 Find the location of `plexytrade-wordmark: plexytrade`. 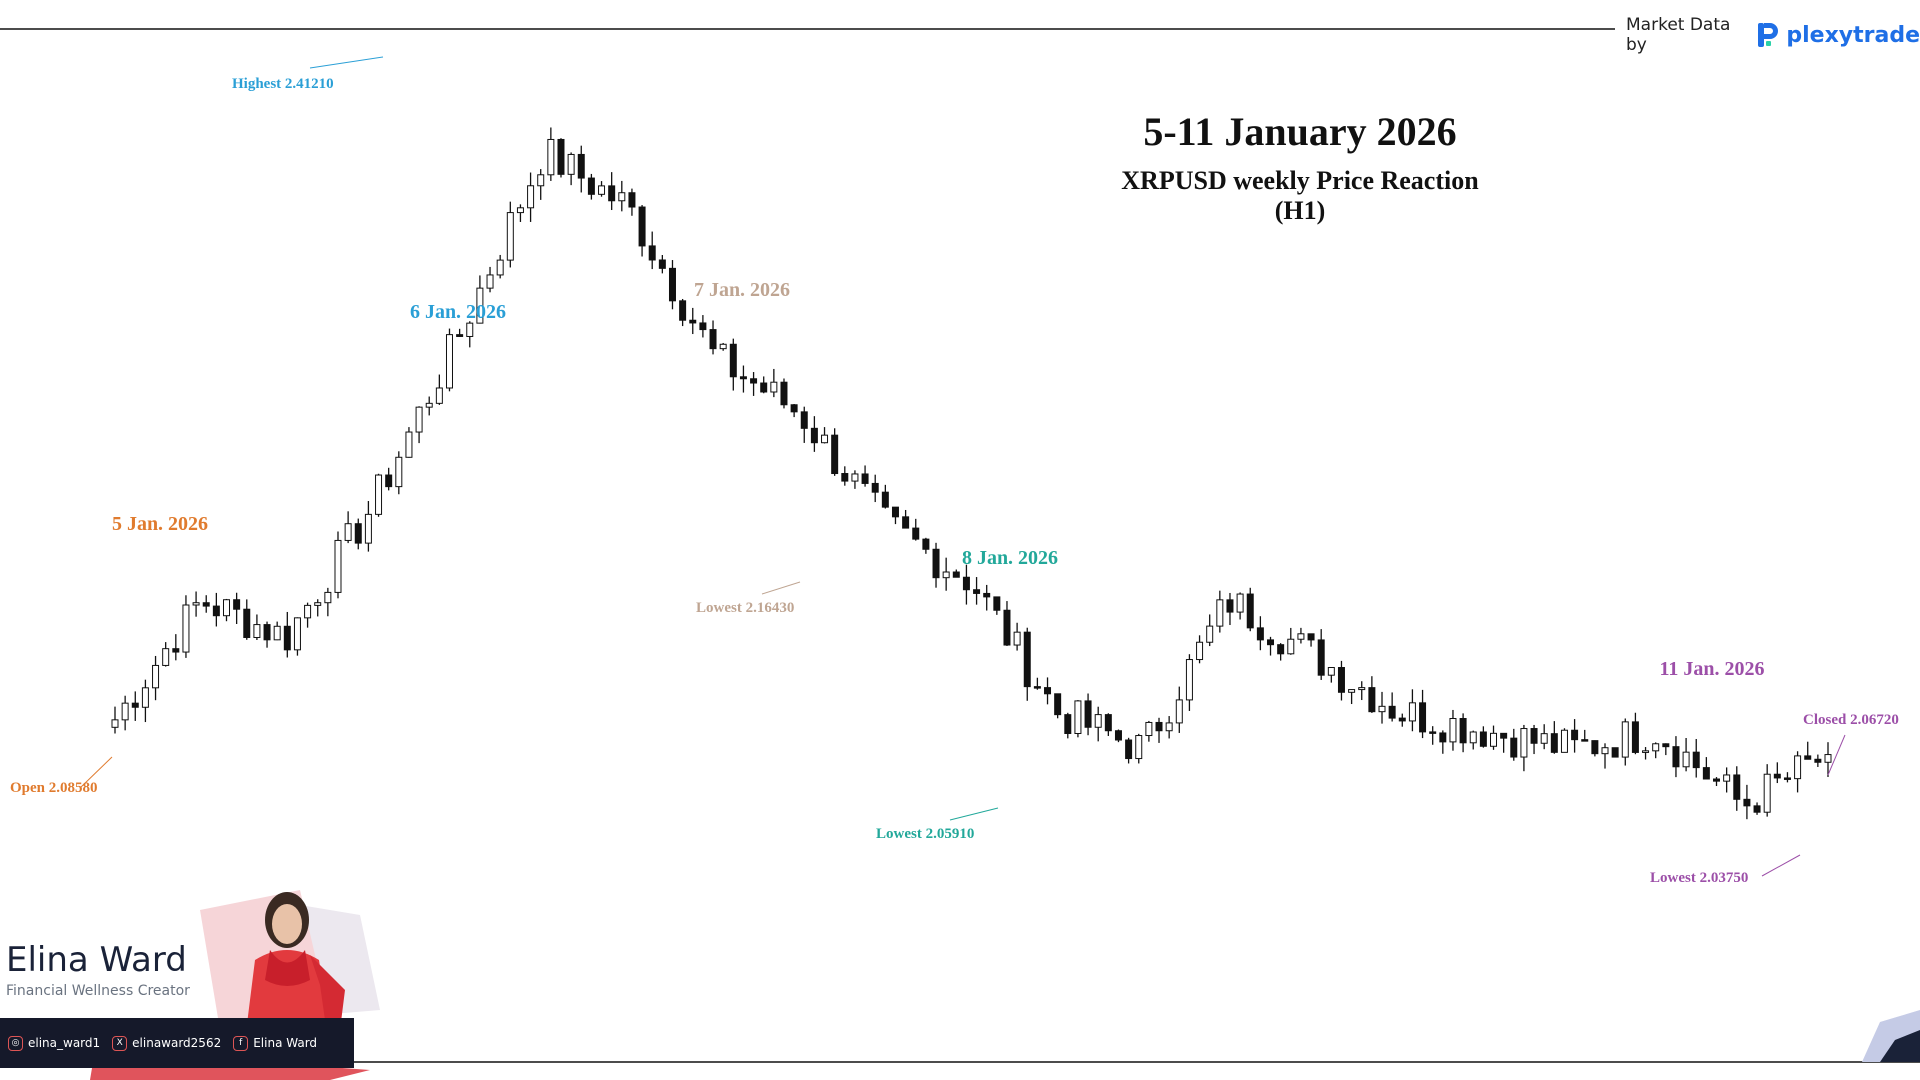

plexytrade-wordmark: plexytrade is located at coordinates (1853, 35).